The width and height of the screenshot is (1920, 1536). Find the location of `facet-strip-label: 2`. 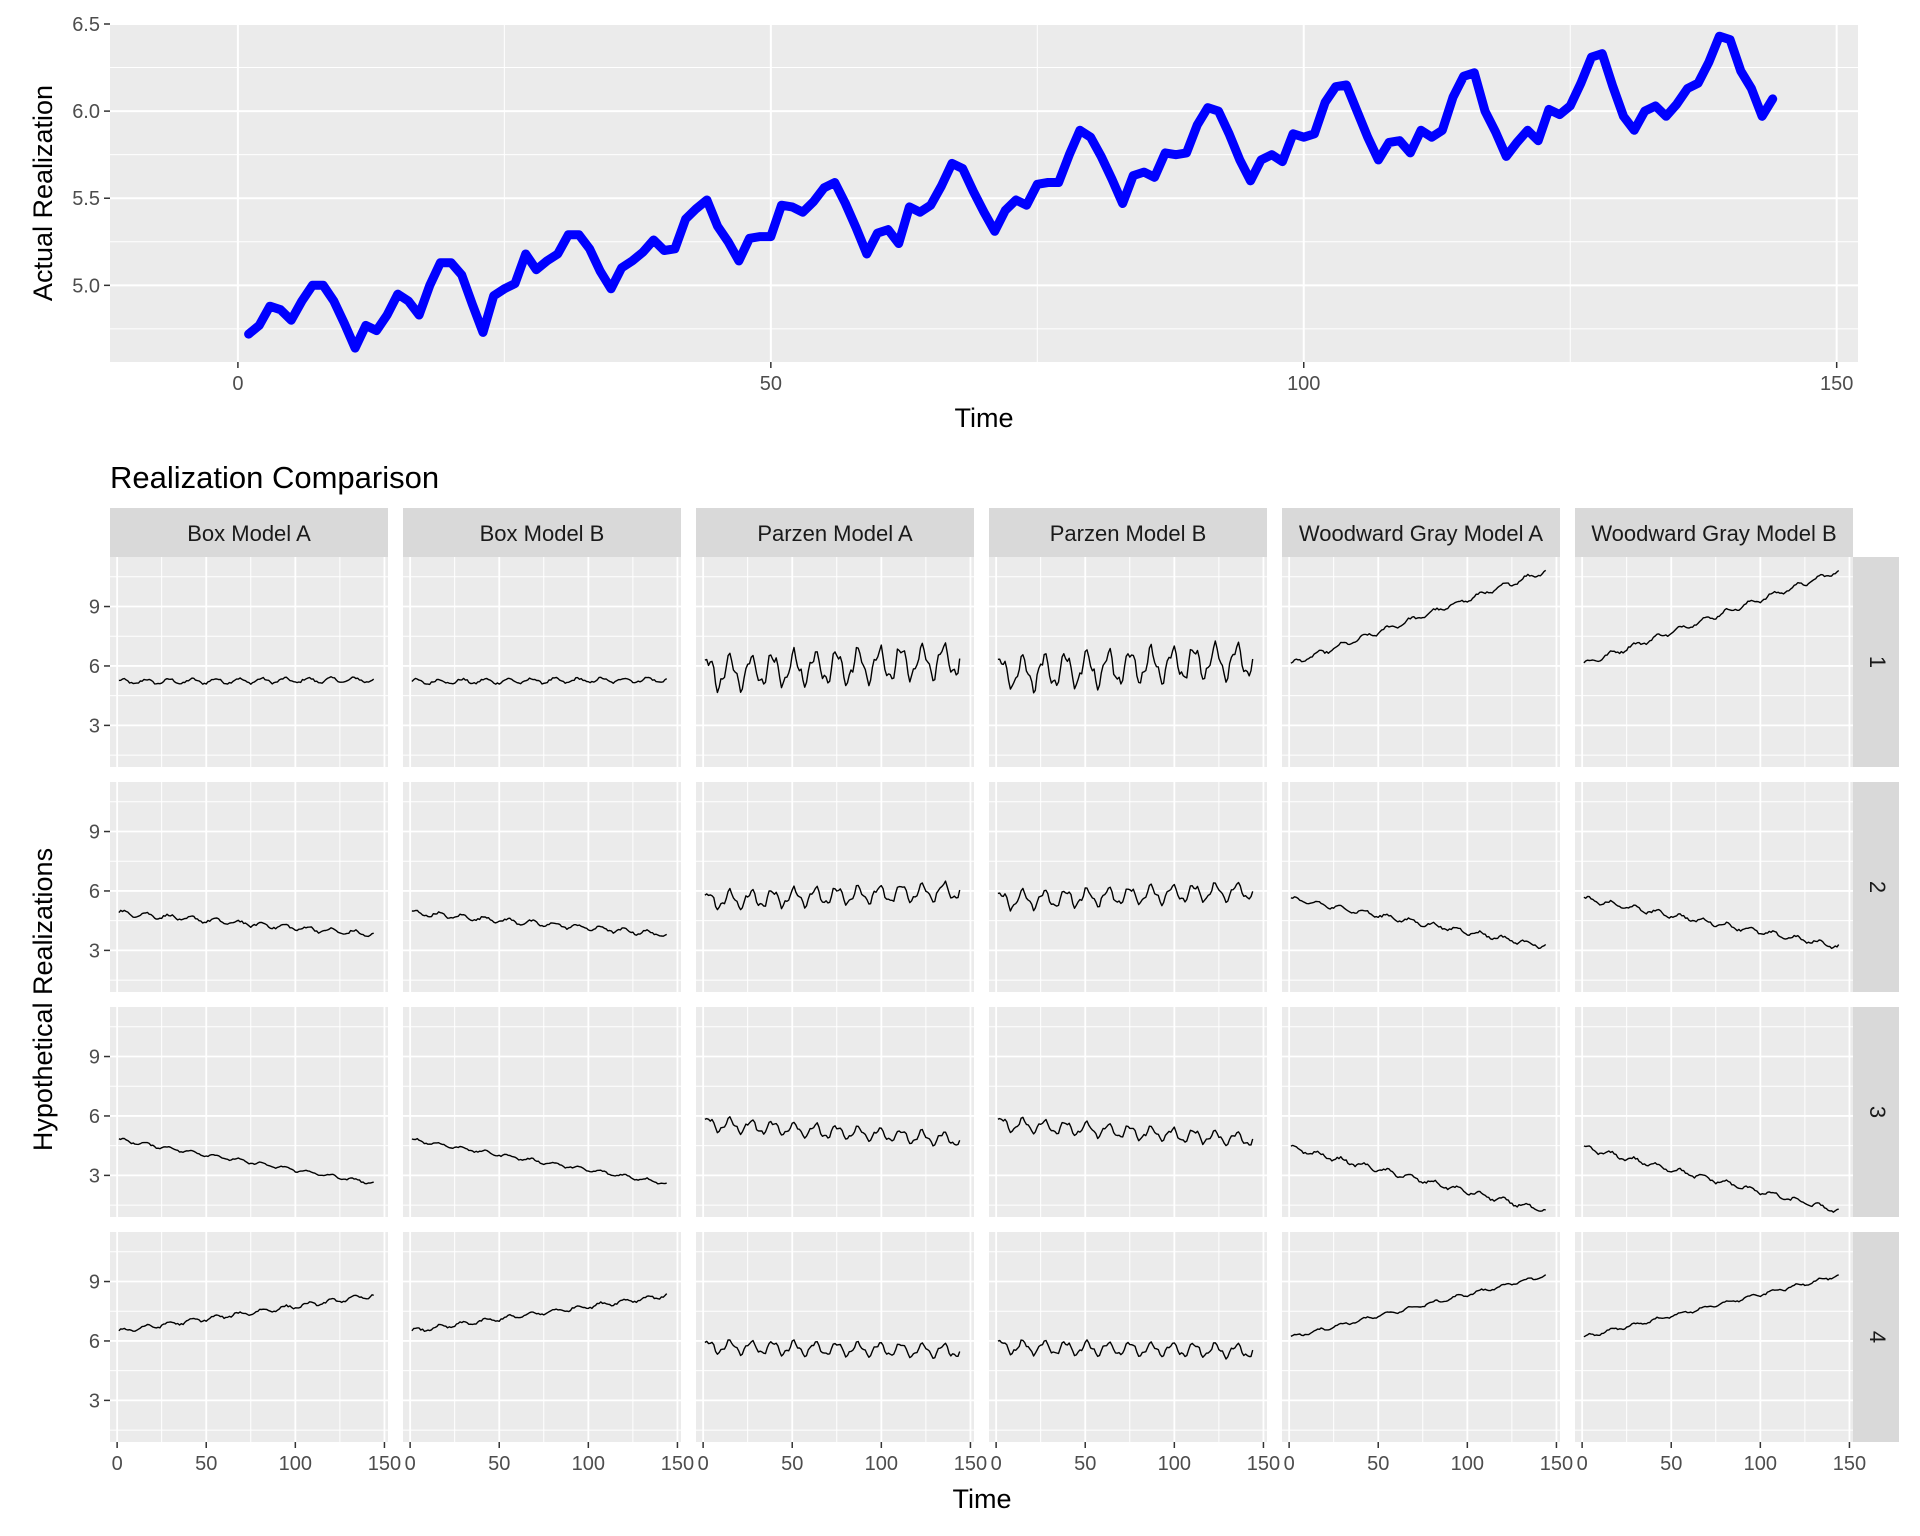

facet-strip-label: 2 is located at coordinates (1877, 887).